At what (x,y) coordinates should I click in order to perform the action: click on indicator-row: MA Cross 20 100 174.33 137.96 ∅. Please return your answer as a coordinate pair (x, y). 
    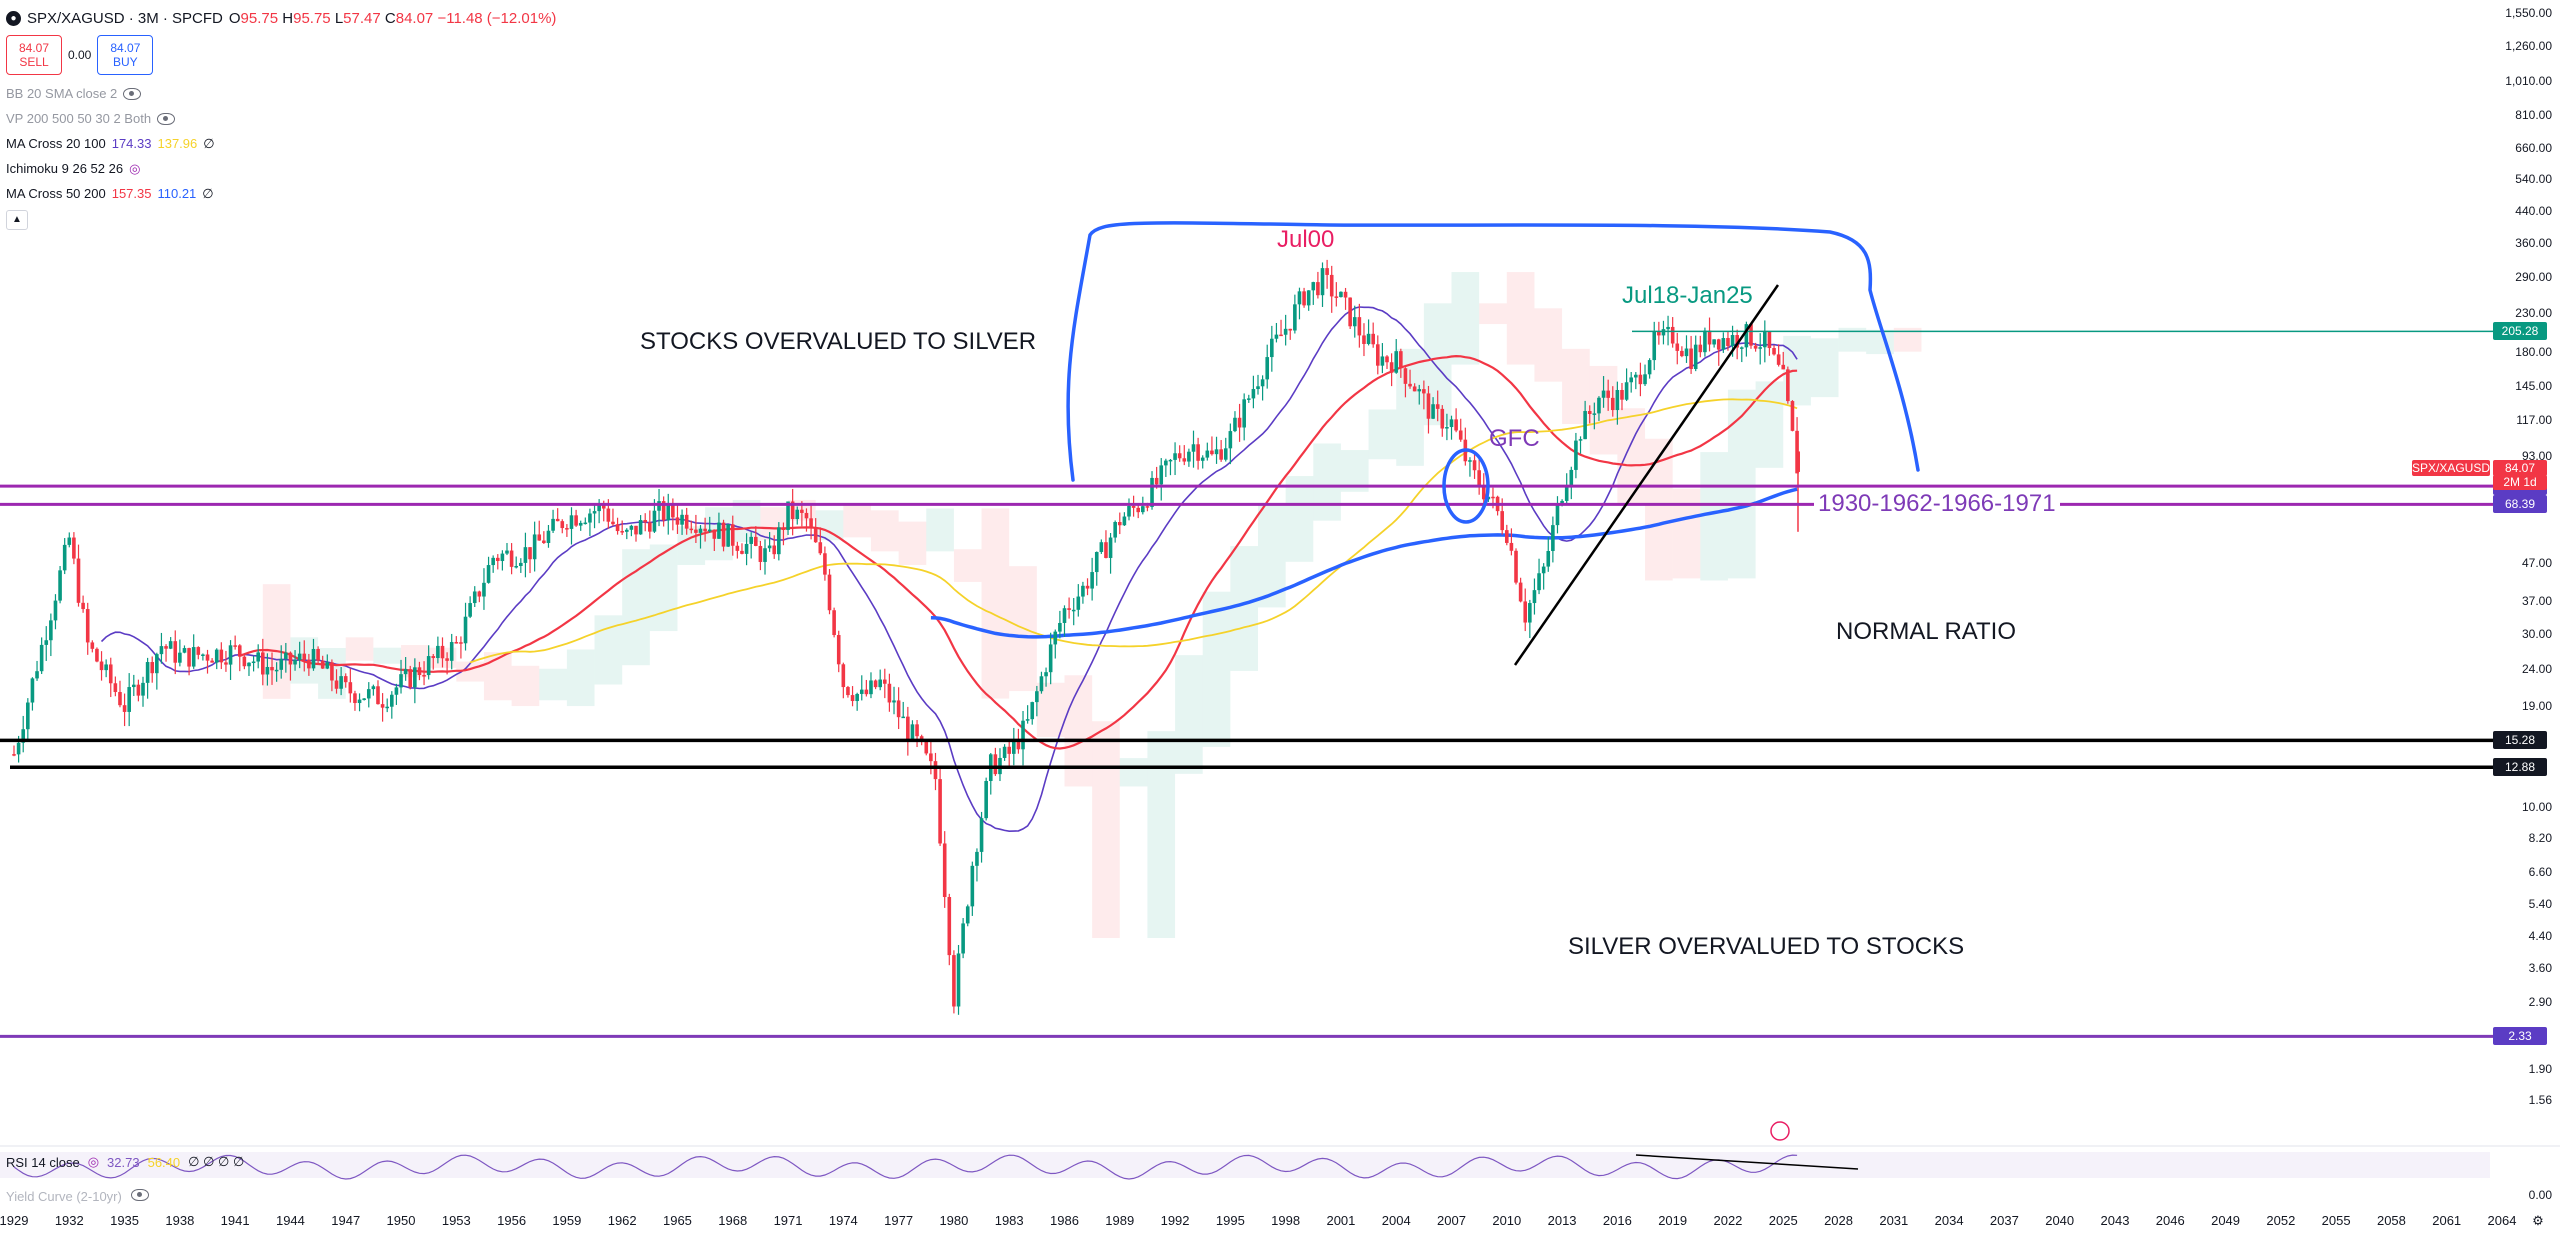
    Looking at the image, I should click on (281, 143).